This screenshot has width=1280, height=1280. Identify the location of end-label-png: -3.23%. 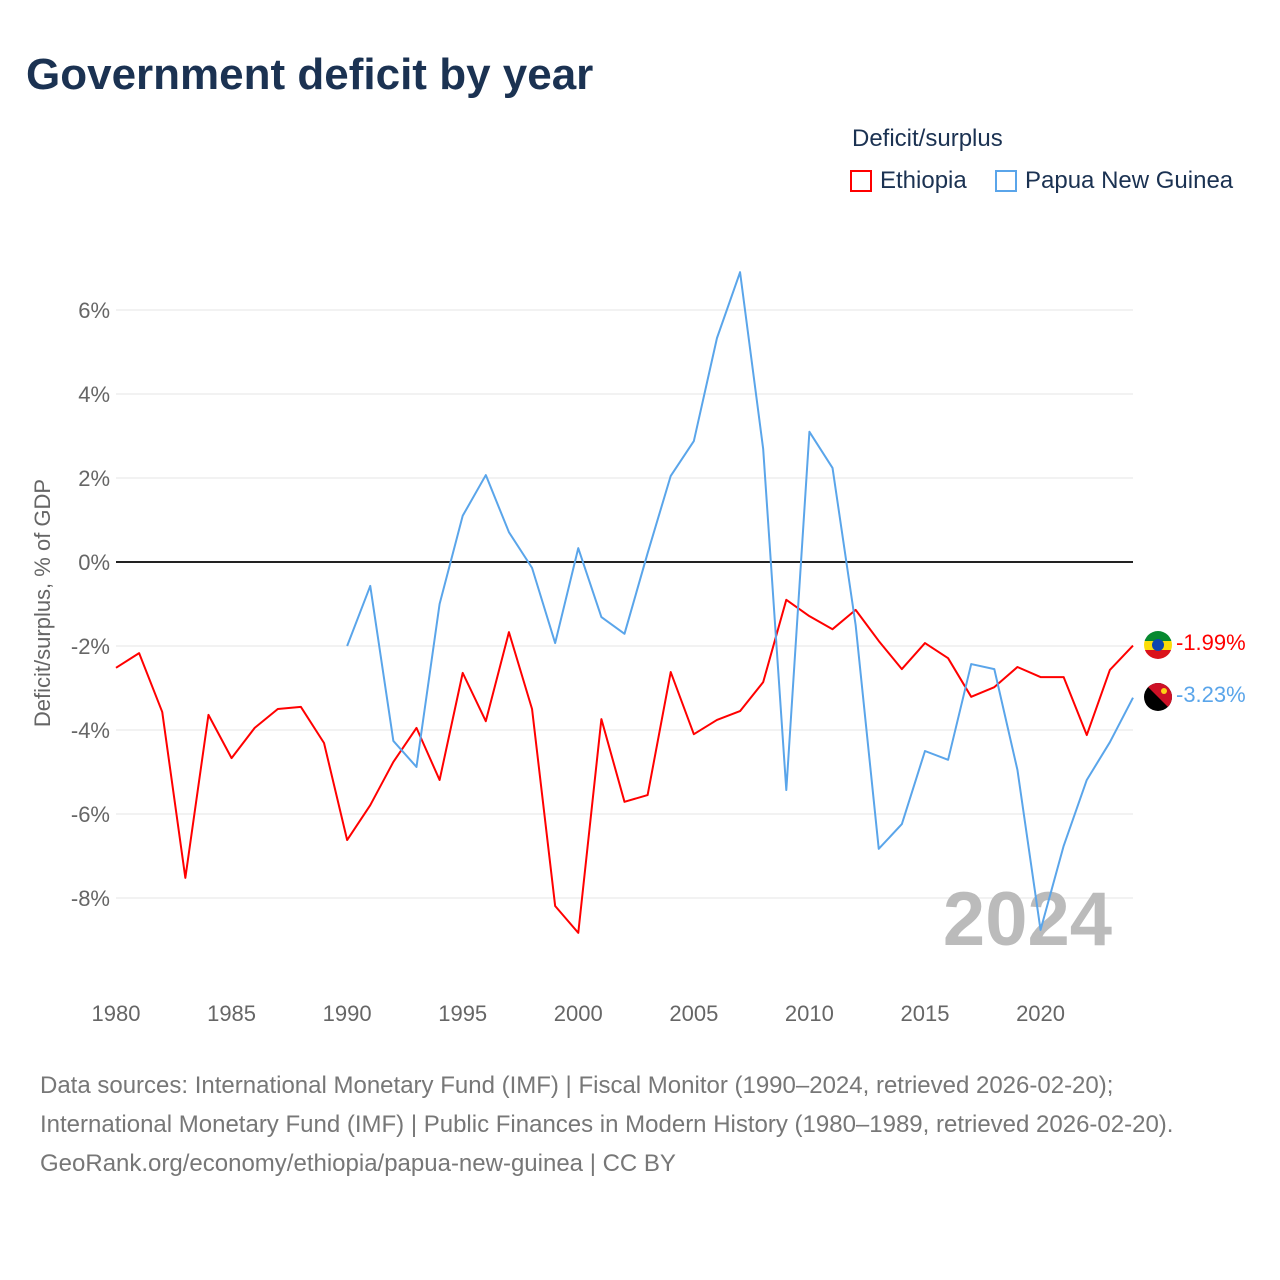
(1211, 694).